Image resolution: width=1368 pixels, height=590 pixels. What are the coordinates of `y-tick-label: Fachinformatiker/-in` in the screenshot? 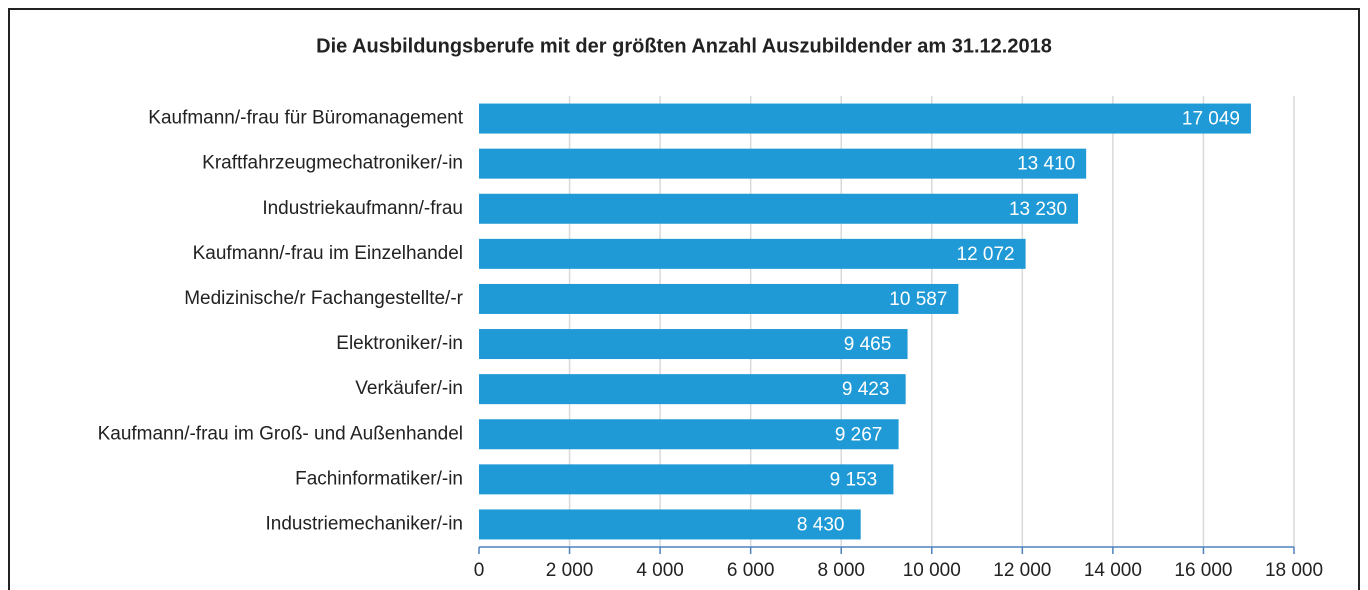 It's located at (379, 478).